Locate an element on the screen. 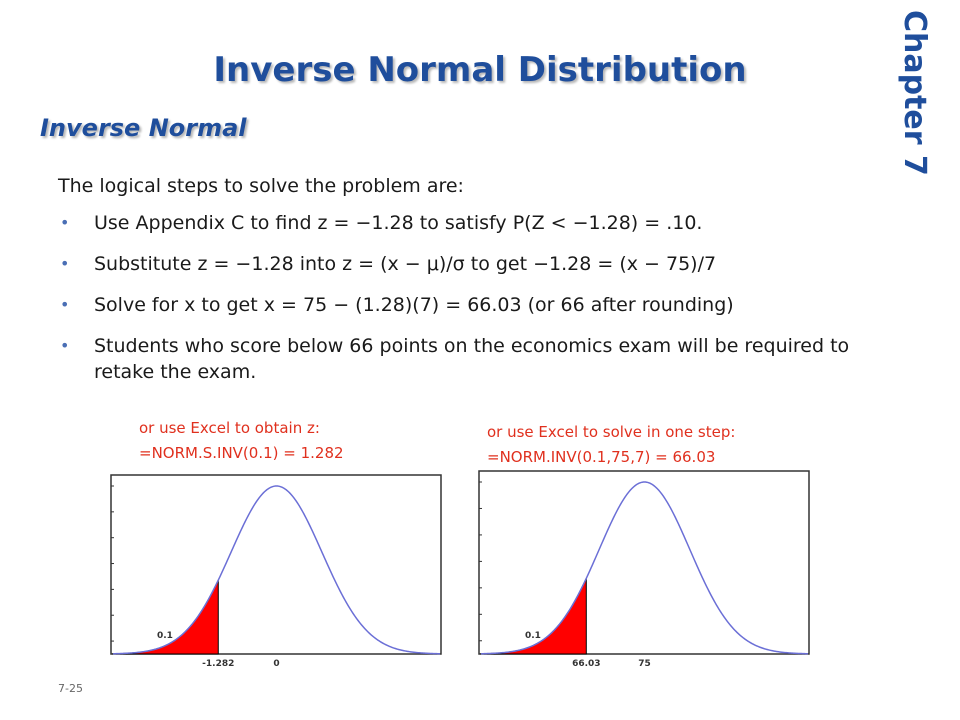 Image resolution: width=960 pixels, height=720 pixels. normal-chart-mean-75: 0.1 66.03 75 is located at coordinates (644, 569).